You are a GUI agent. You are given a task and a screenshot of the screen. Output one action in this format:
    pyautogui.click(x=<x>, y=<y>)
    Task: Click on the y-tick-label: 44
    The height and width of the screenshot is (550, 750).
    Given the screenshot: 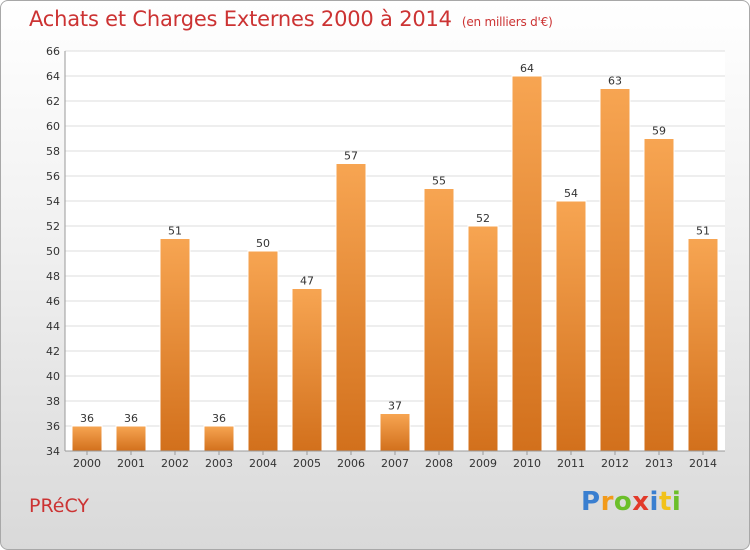 What is the action you would take?
    pyautogui.click(x=53, y=326)
    